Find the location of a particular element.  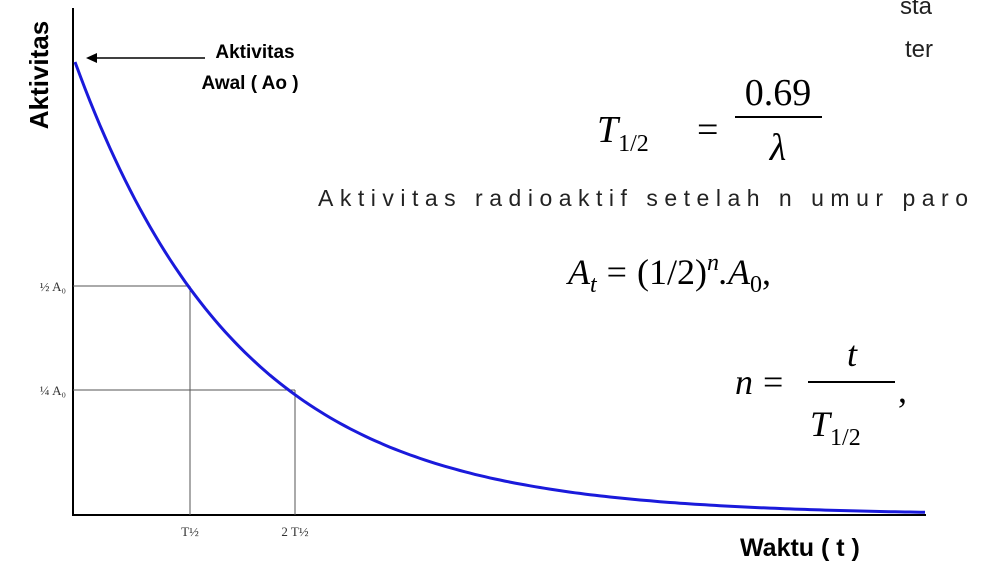

subscript: t is located at coordinates (594, 285).